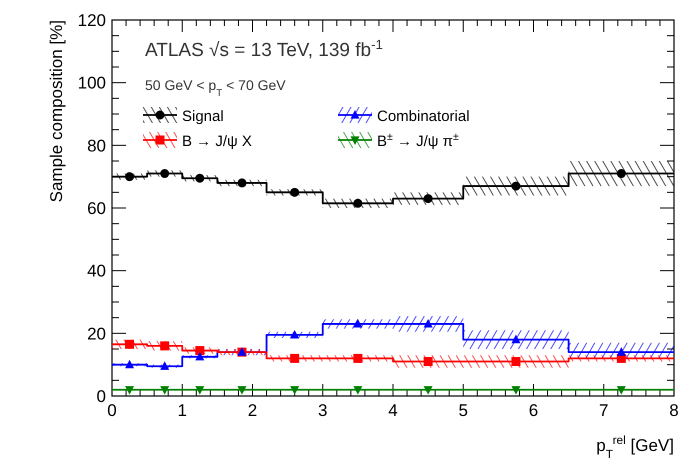 Image resolution: width=688 pixels, height=466 pixels. I want to click on x-tick-label: 8, so click(674, 410).